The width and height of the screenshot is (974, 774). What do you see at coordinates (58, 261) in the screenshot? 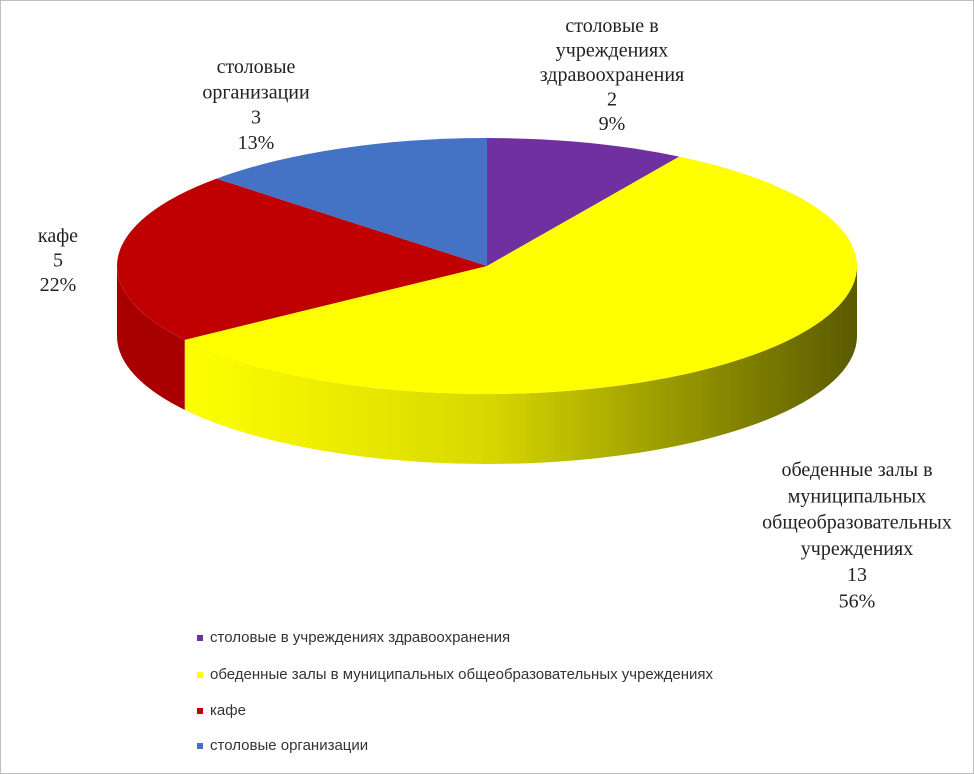
I see `data-label: 5` at bounding box center [58, 261].